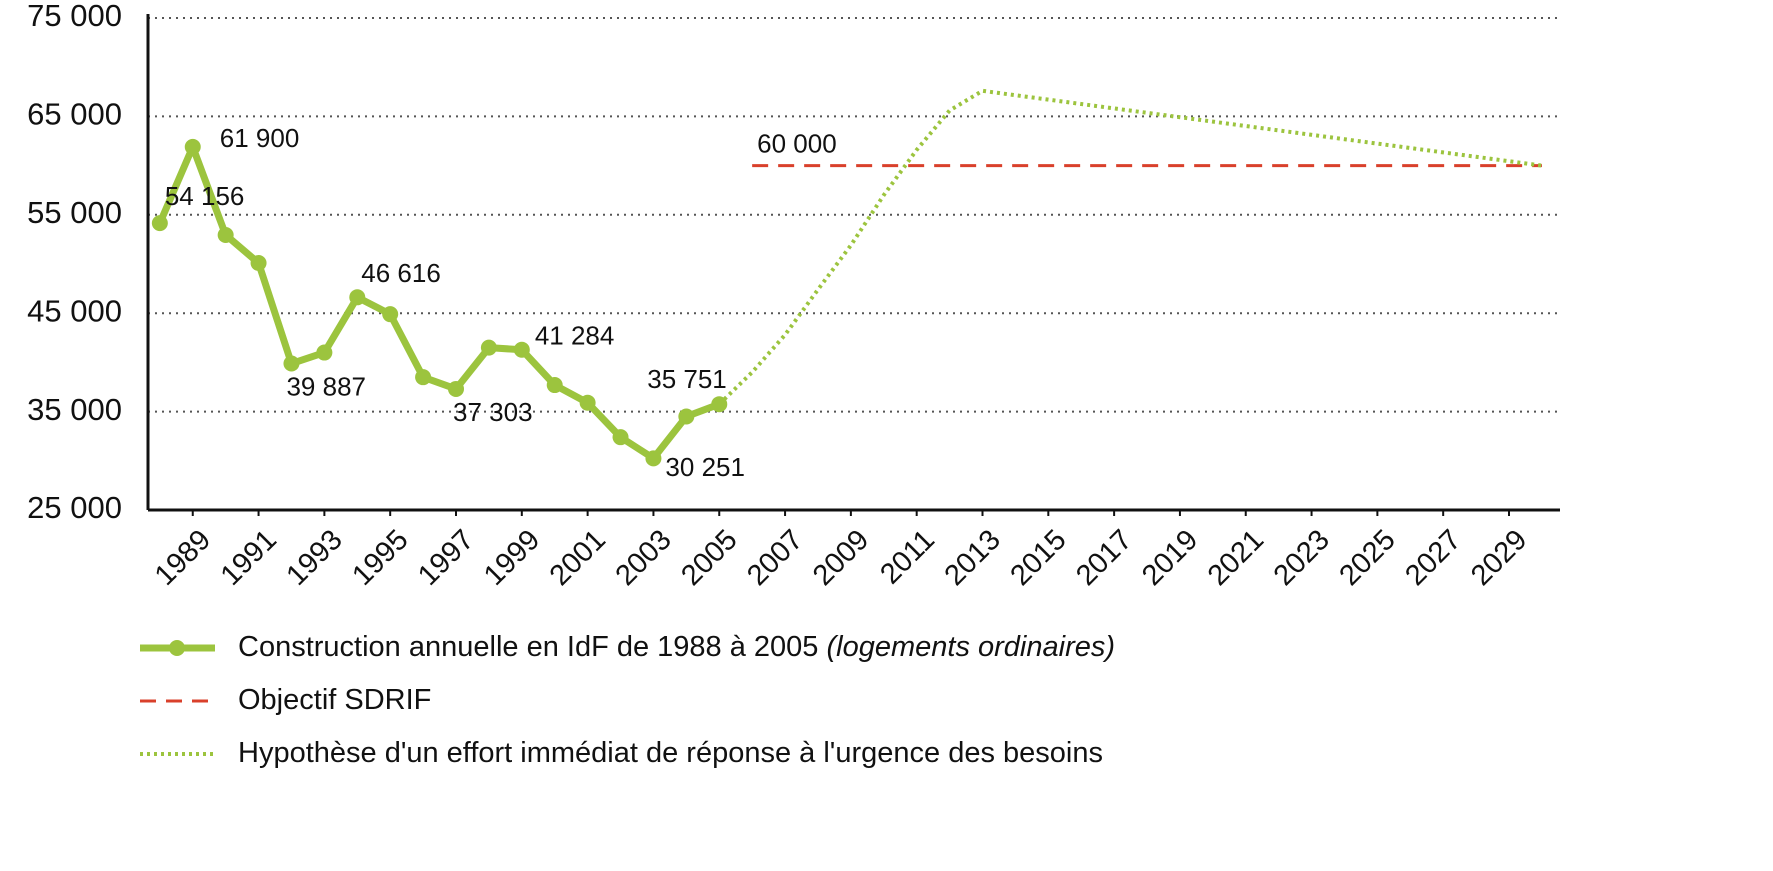 This screenshot has width=1773, height=871. What do you see at coordinates (401, 273) in the screenshot?
I see `data-label: 46 616` at bounding box center [401, 273].